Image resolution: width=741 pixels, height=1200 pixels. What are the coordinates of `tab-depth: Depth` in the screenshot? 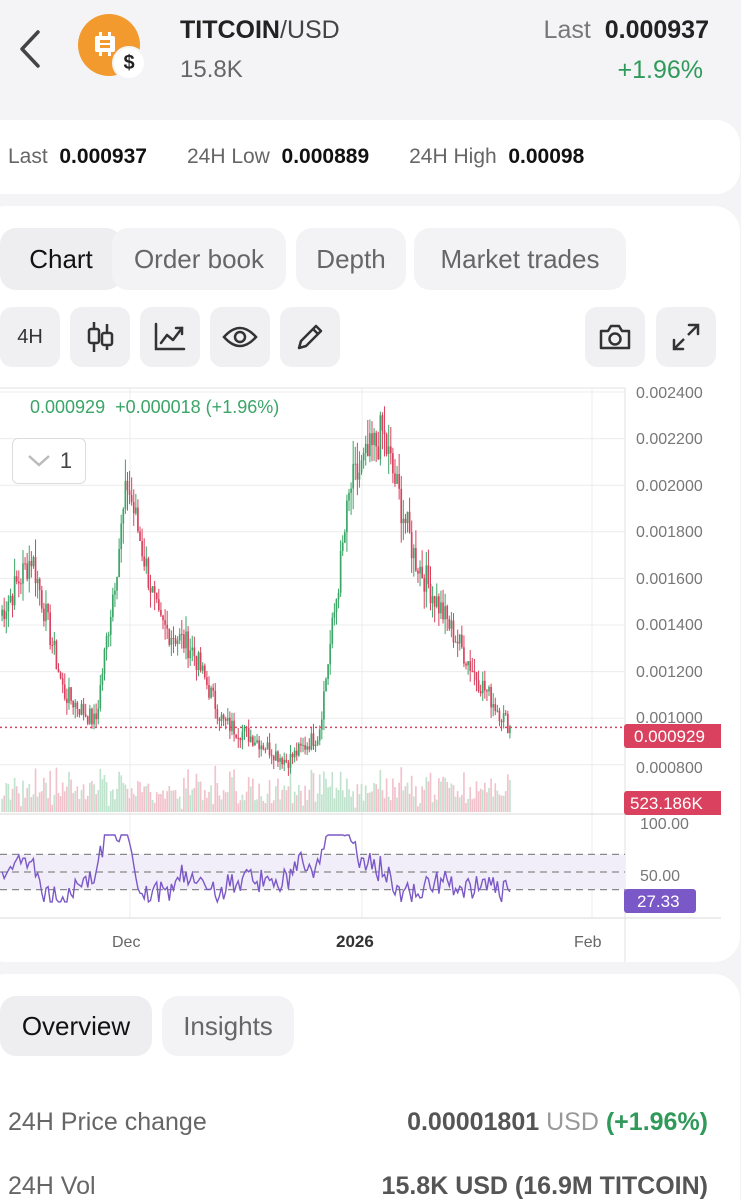 It's located at (351, 259).